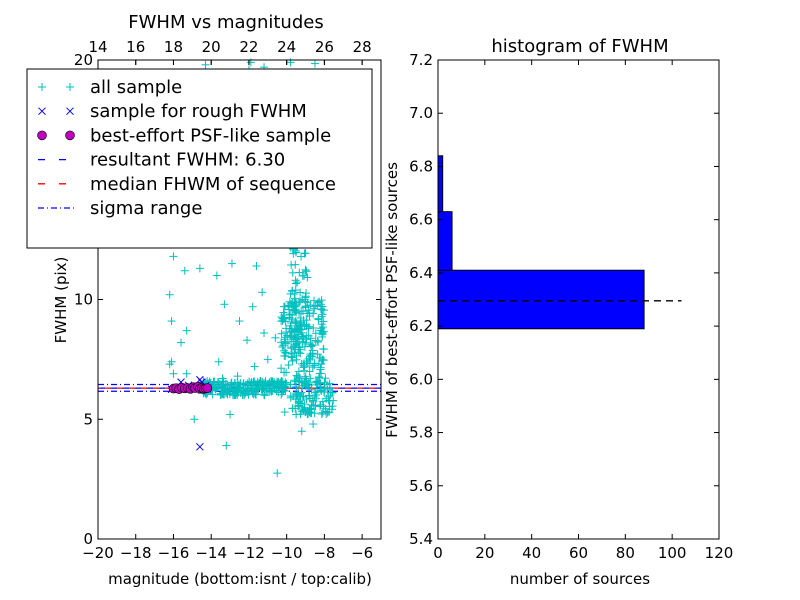  What do you see at coordinates (240, 579) in the screenshot?
I see `scatter-xlabel: magnitude (bottom:isnt / top:calib)` at bounding box center [240, 579].